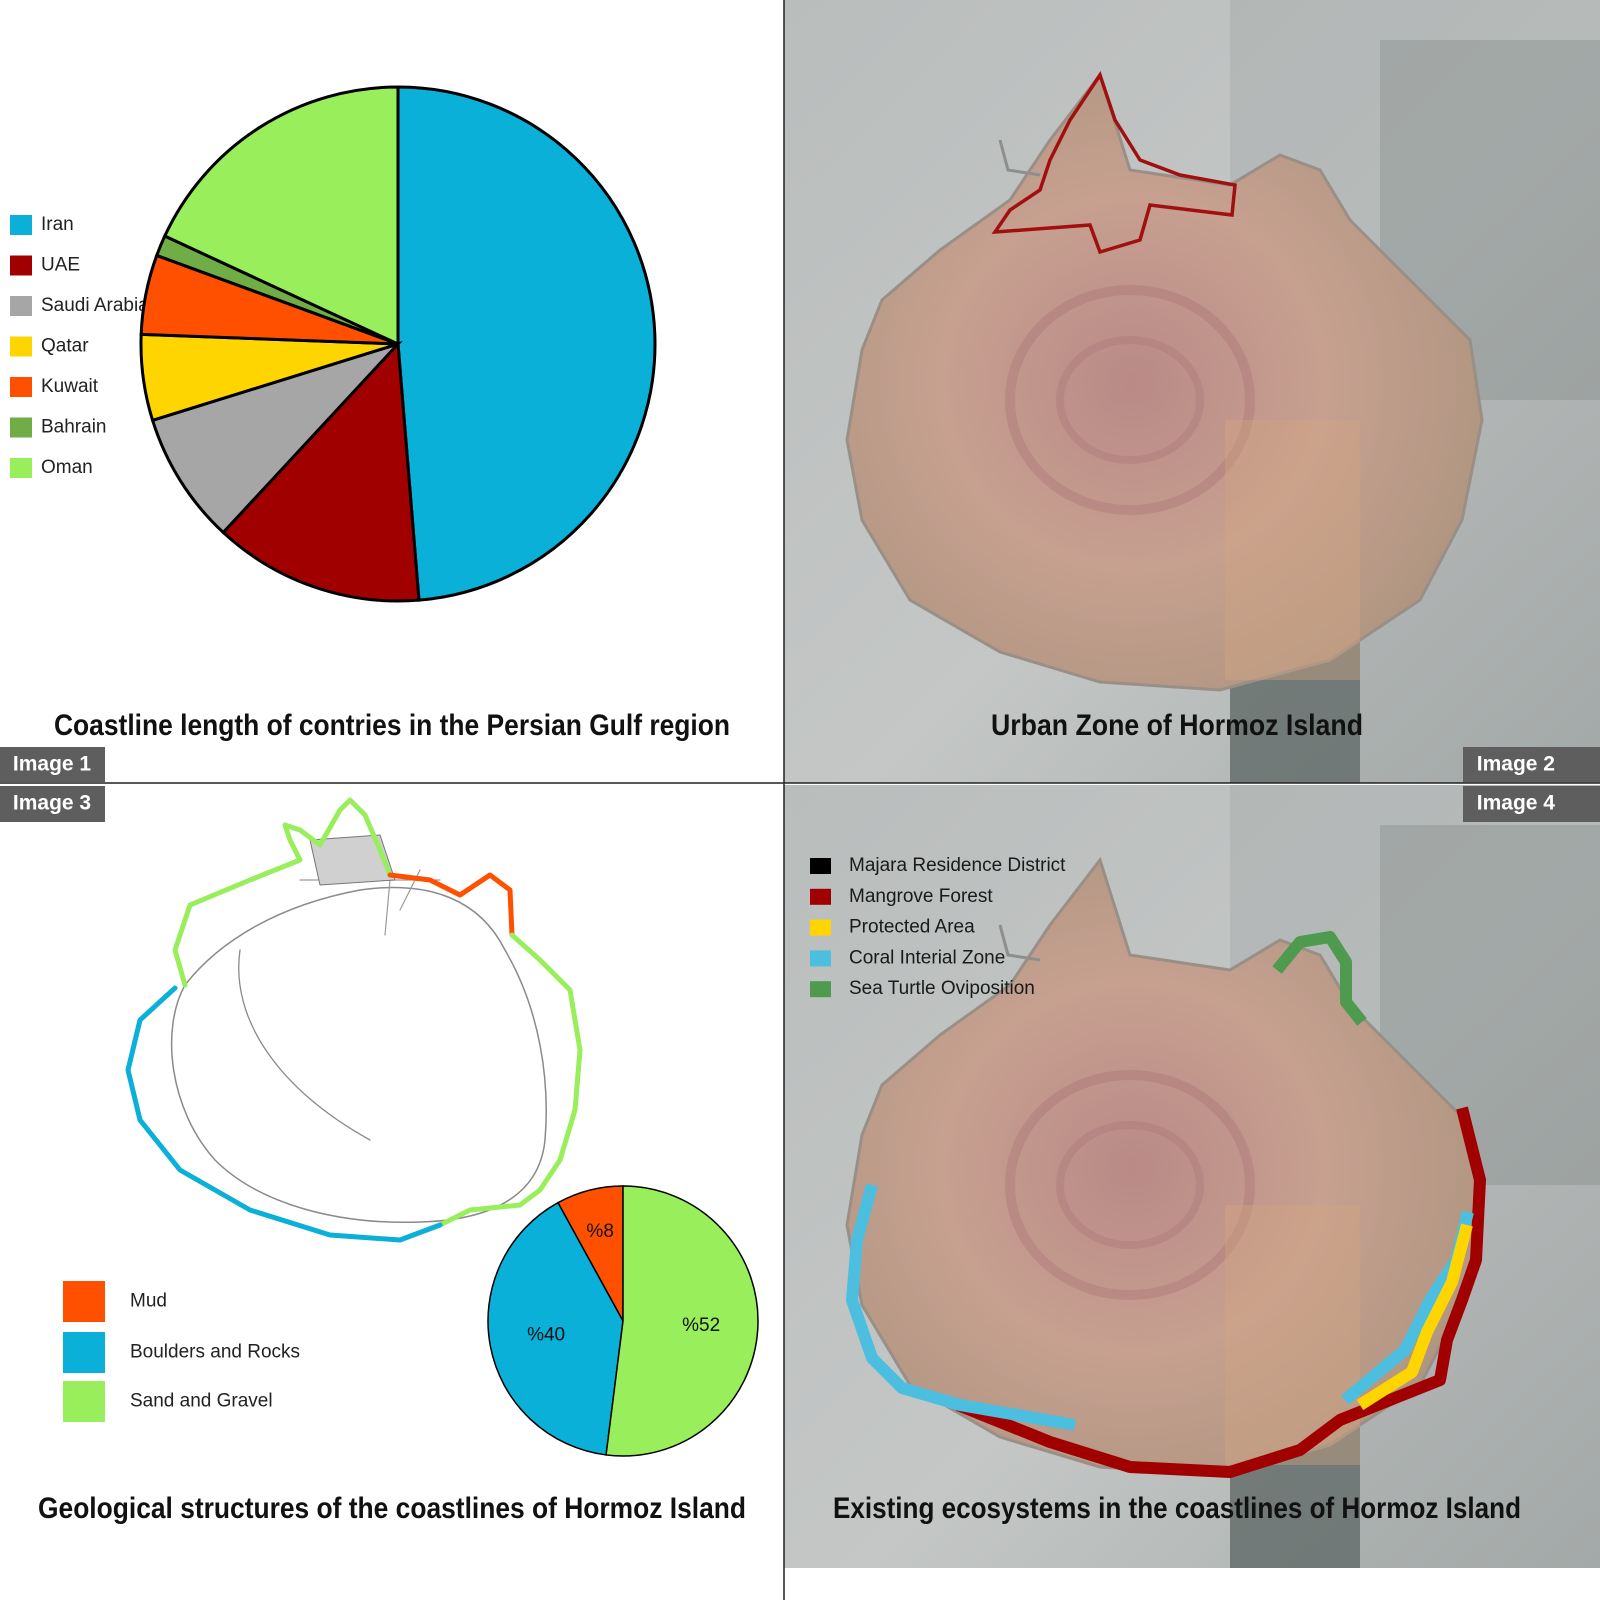  Describe the element at coordinates (70, 386) in the screenshot. I see `legend-label: Kuwait` at that location.